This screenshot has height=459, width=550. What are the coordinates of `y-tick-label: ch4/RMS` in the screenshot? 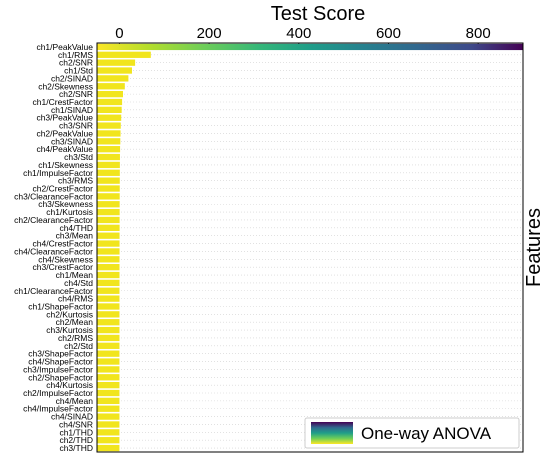 It's located at (75, 299).